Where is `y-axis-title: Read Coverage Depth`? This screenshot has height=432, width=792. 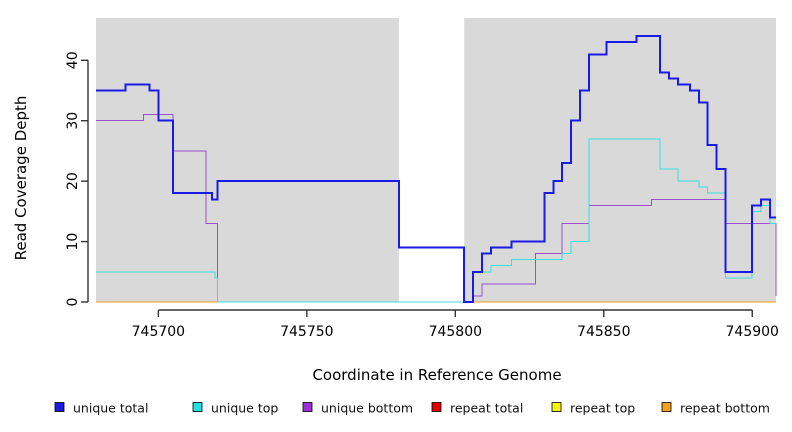 y-axis-title: Read Coverage Depth is located at coordinates (21, 178).